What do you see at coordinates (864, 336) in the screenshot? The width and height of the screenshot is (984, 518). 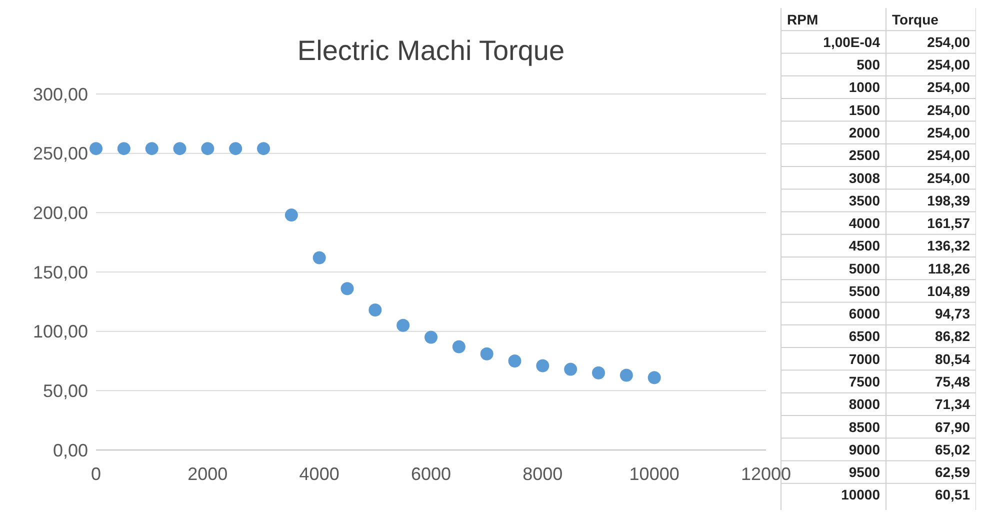 I see `text: 6500` at bounding box center [864, 336].